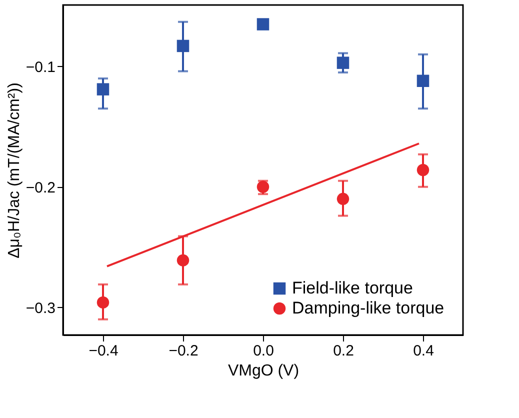 This screenshot has width=519, height=418. What do you see at coordinates (352, 288) in the screenshot?
I see `legend-label: Field-like torque` at bounding box center [352, 288].